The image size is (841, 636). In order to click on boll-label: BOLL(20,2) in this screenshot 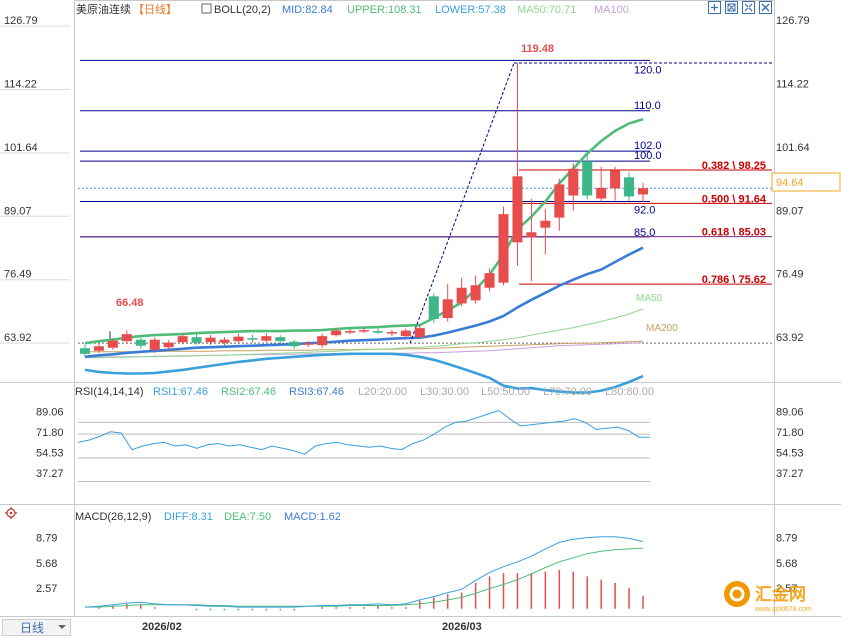, I will do `click(242, 10)`.